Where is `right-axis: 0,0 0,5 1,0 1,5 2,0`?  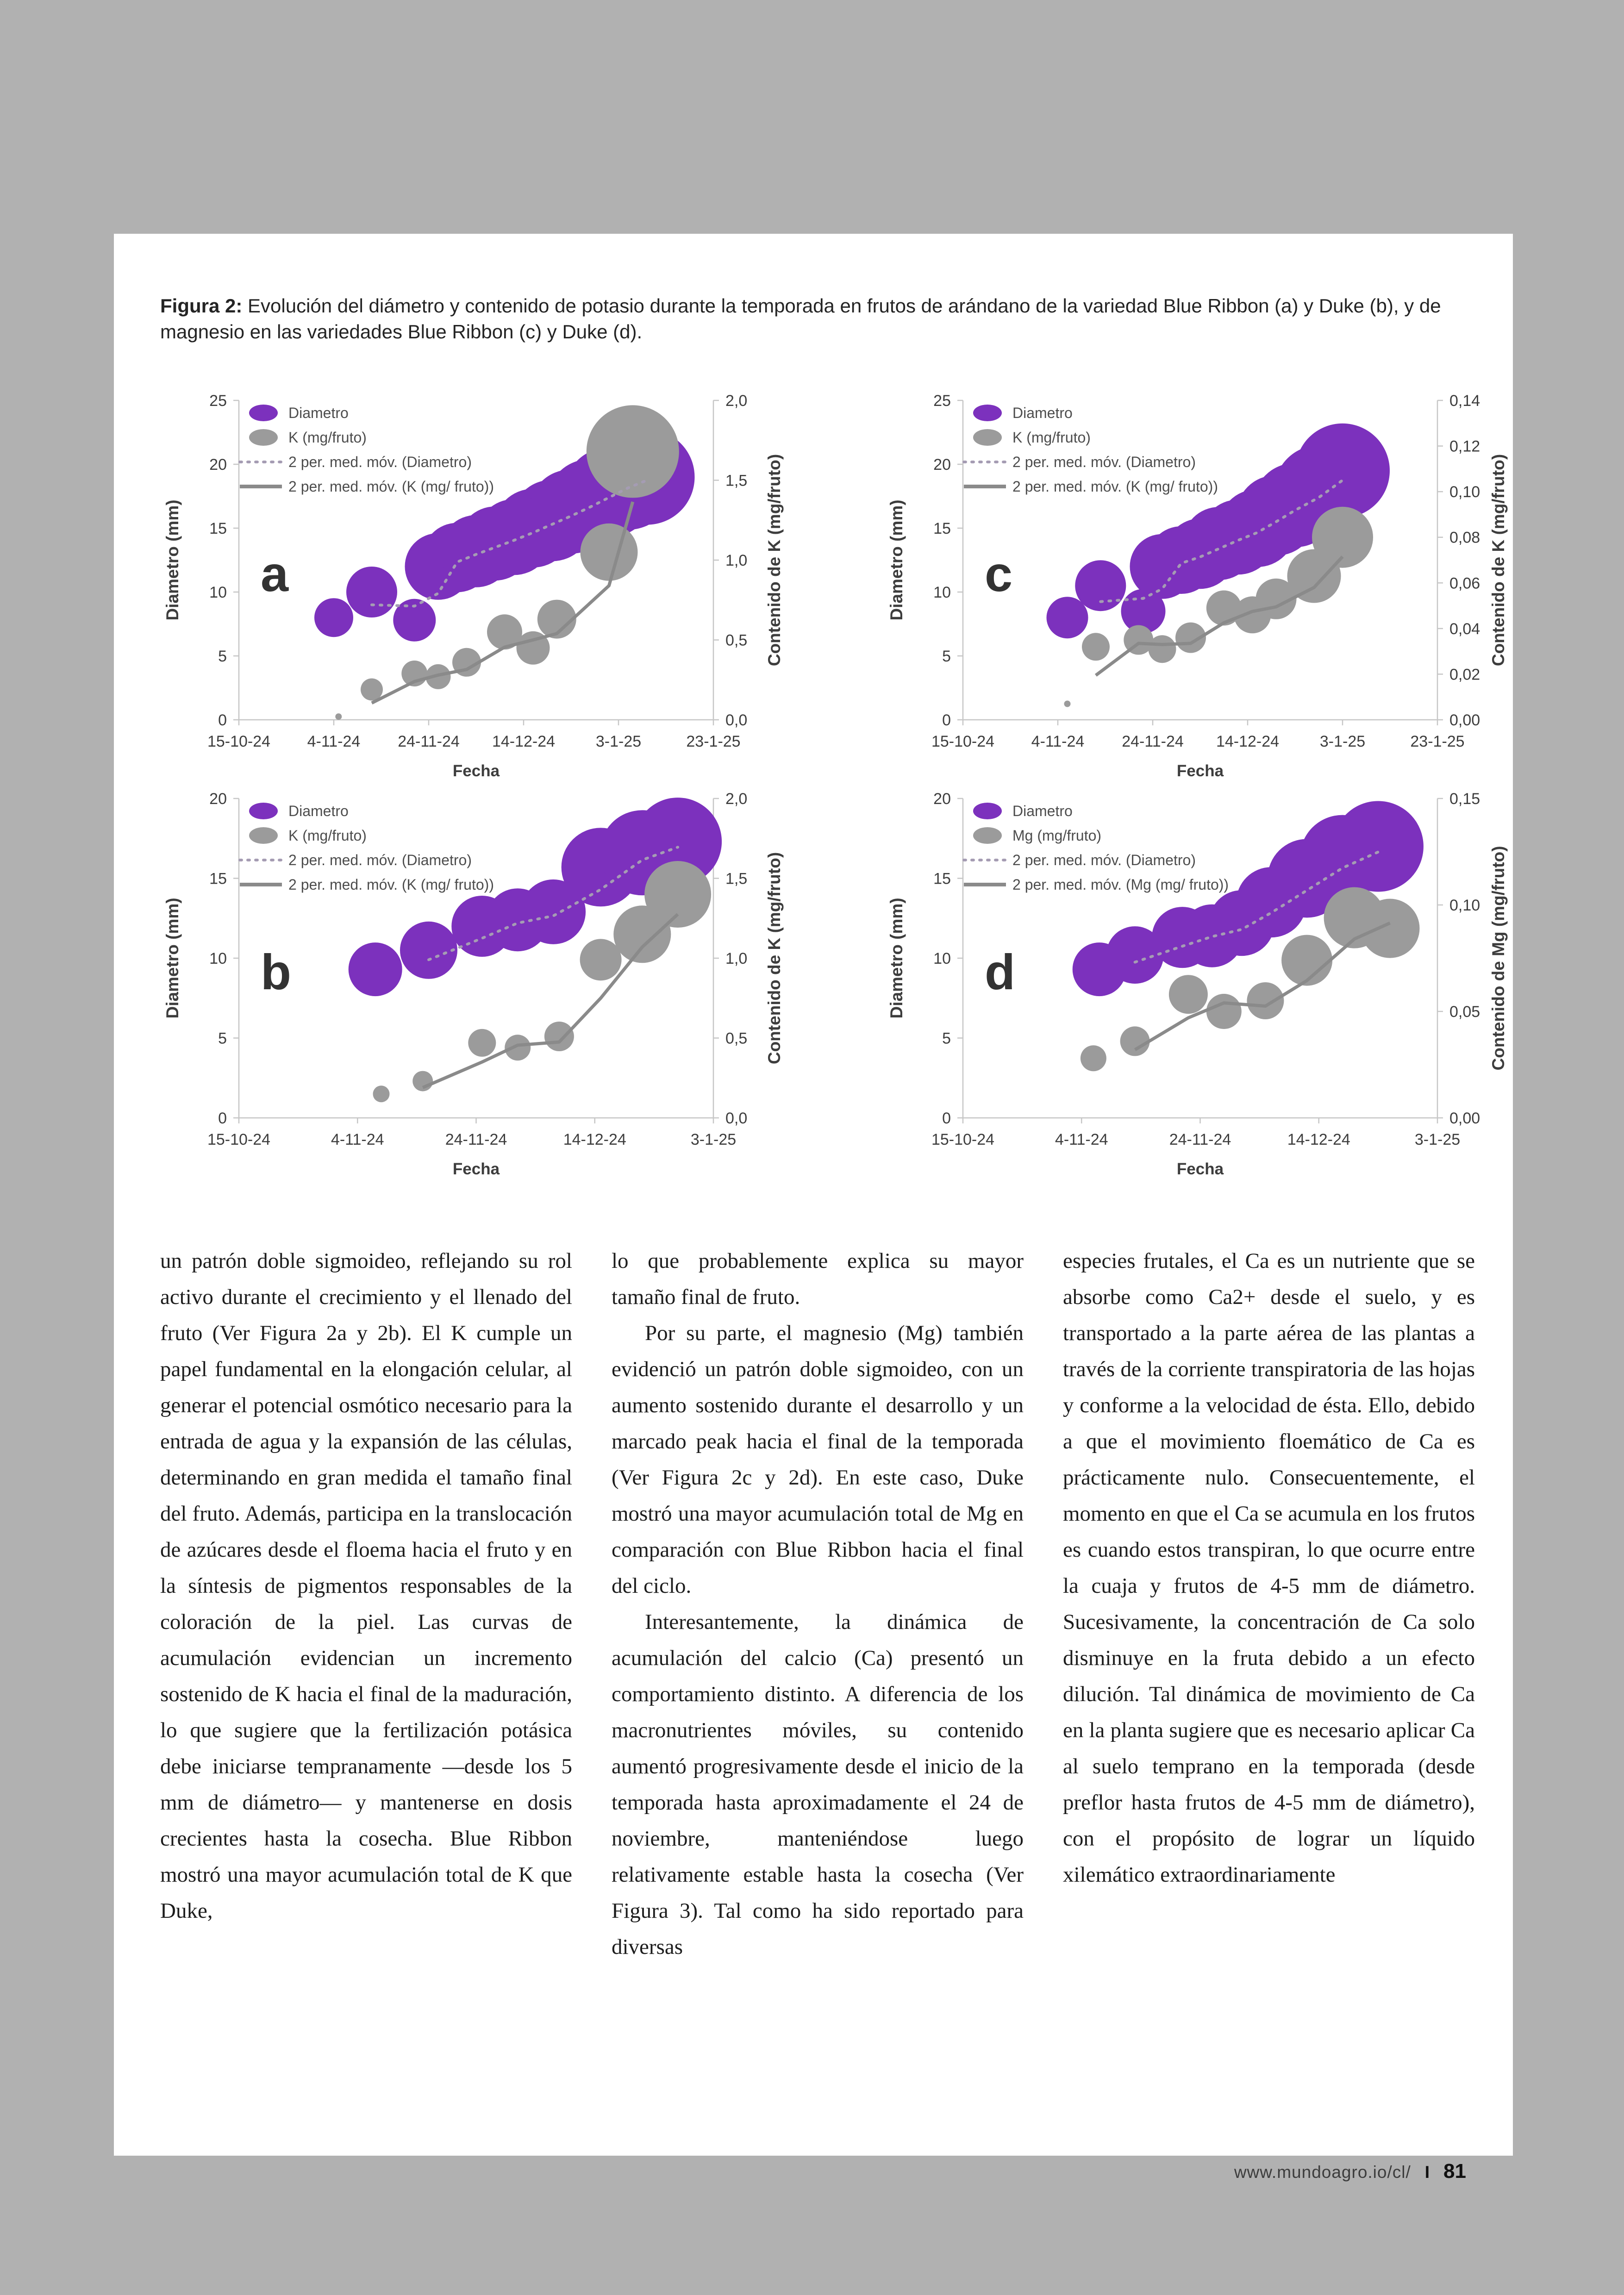
right-axis: 0,0 0,5 1,0 1,5 2,0 is located at coordinates (730, 560).